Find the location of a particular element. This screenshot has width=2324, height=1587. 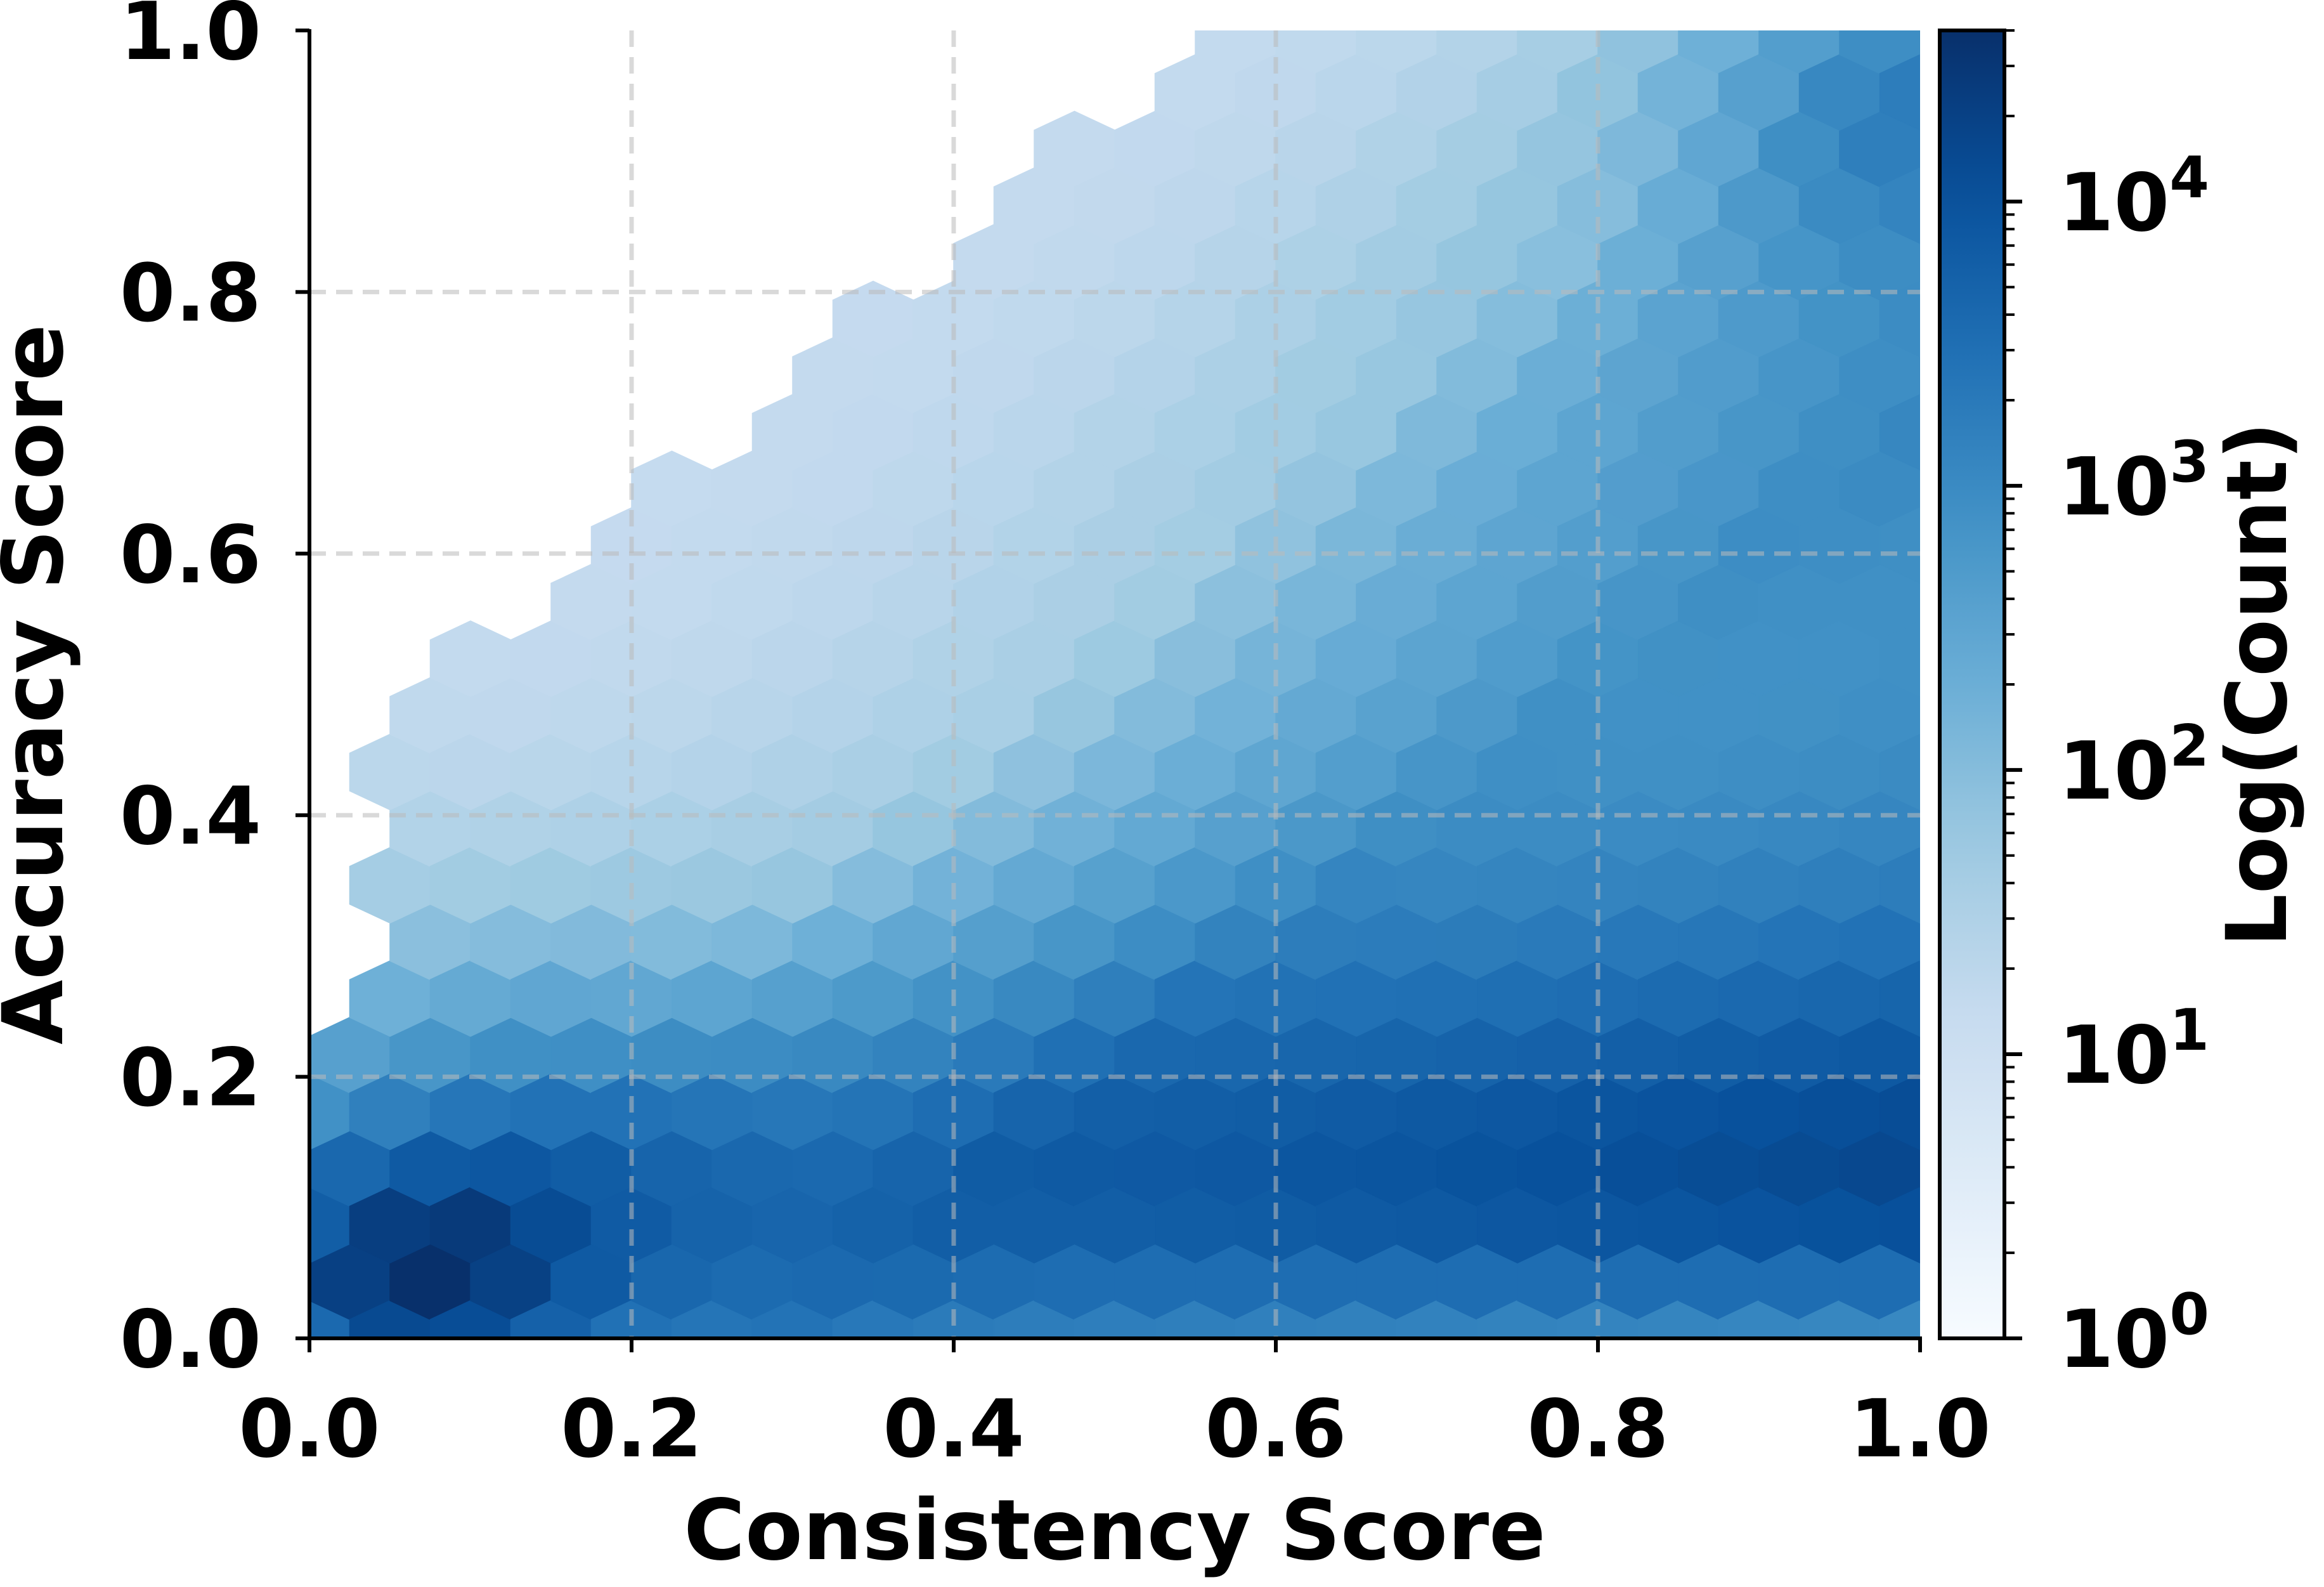

y-tick-label: 1.0 is located at coordinates (190, 39).